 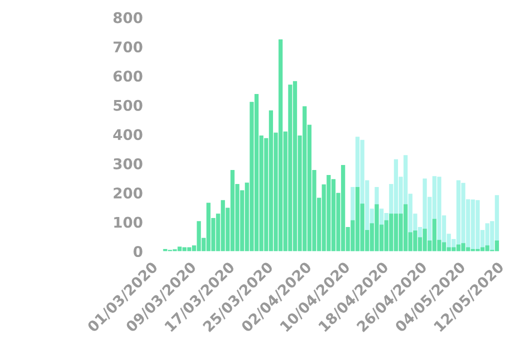 What do you see at coordinates (128, 164) in the screenshot?
I see `y-tick-label: 300` at bounding box center [128, 164].